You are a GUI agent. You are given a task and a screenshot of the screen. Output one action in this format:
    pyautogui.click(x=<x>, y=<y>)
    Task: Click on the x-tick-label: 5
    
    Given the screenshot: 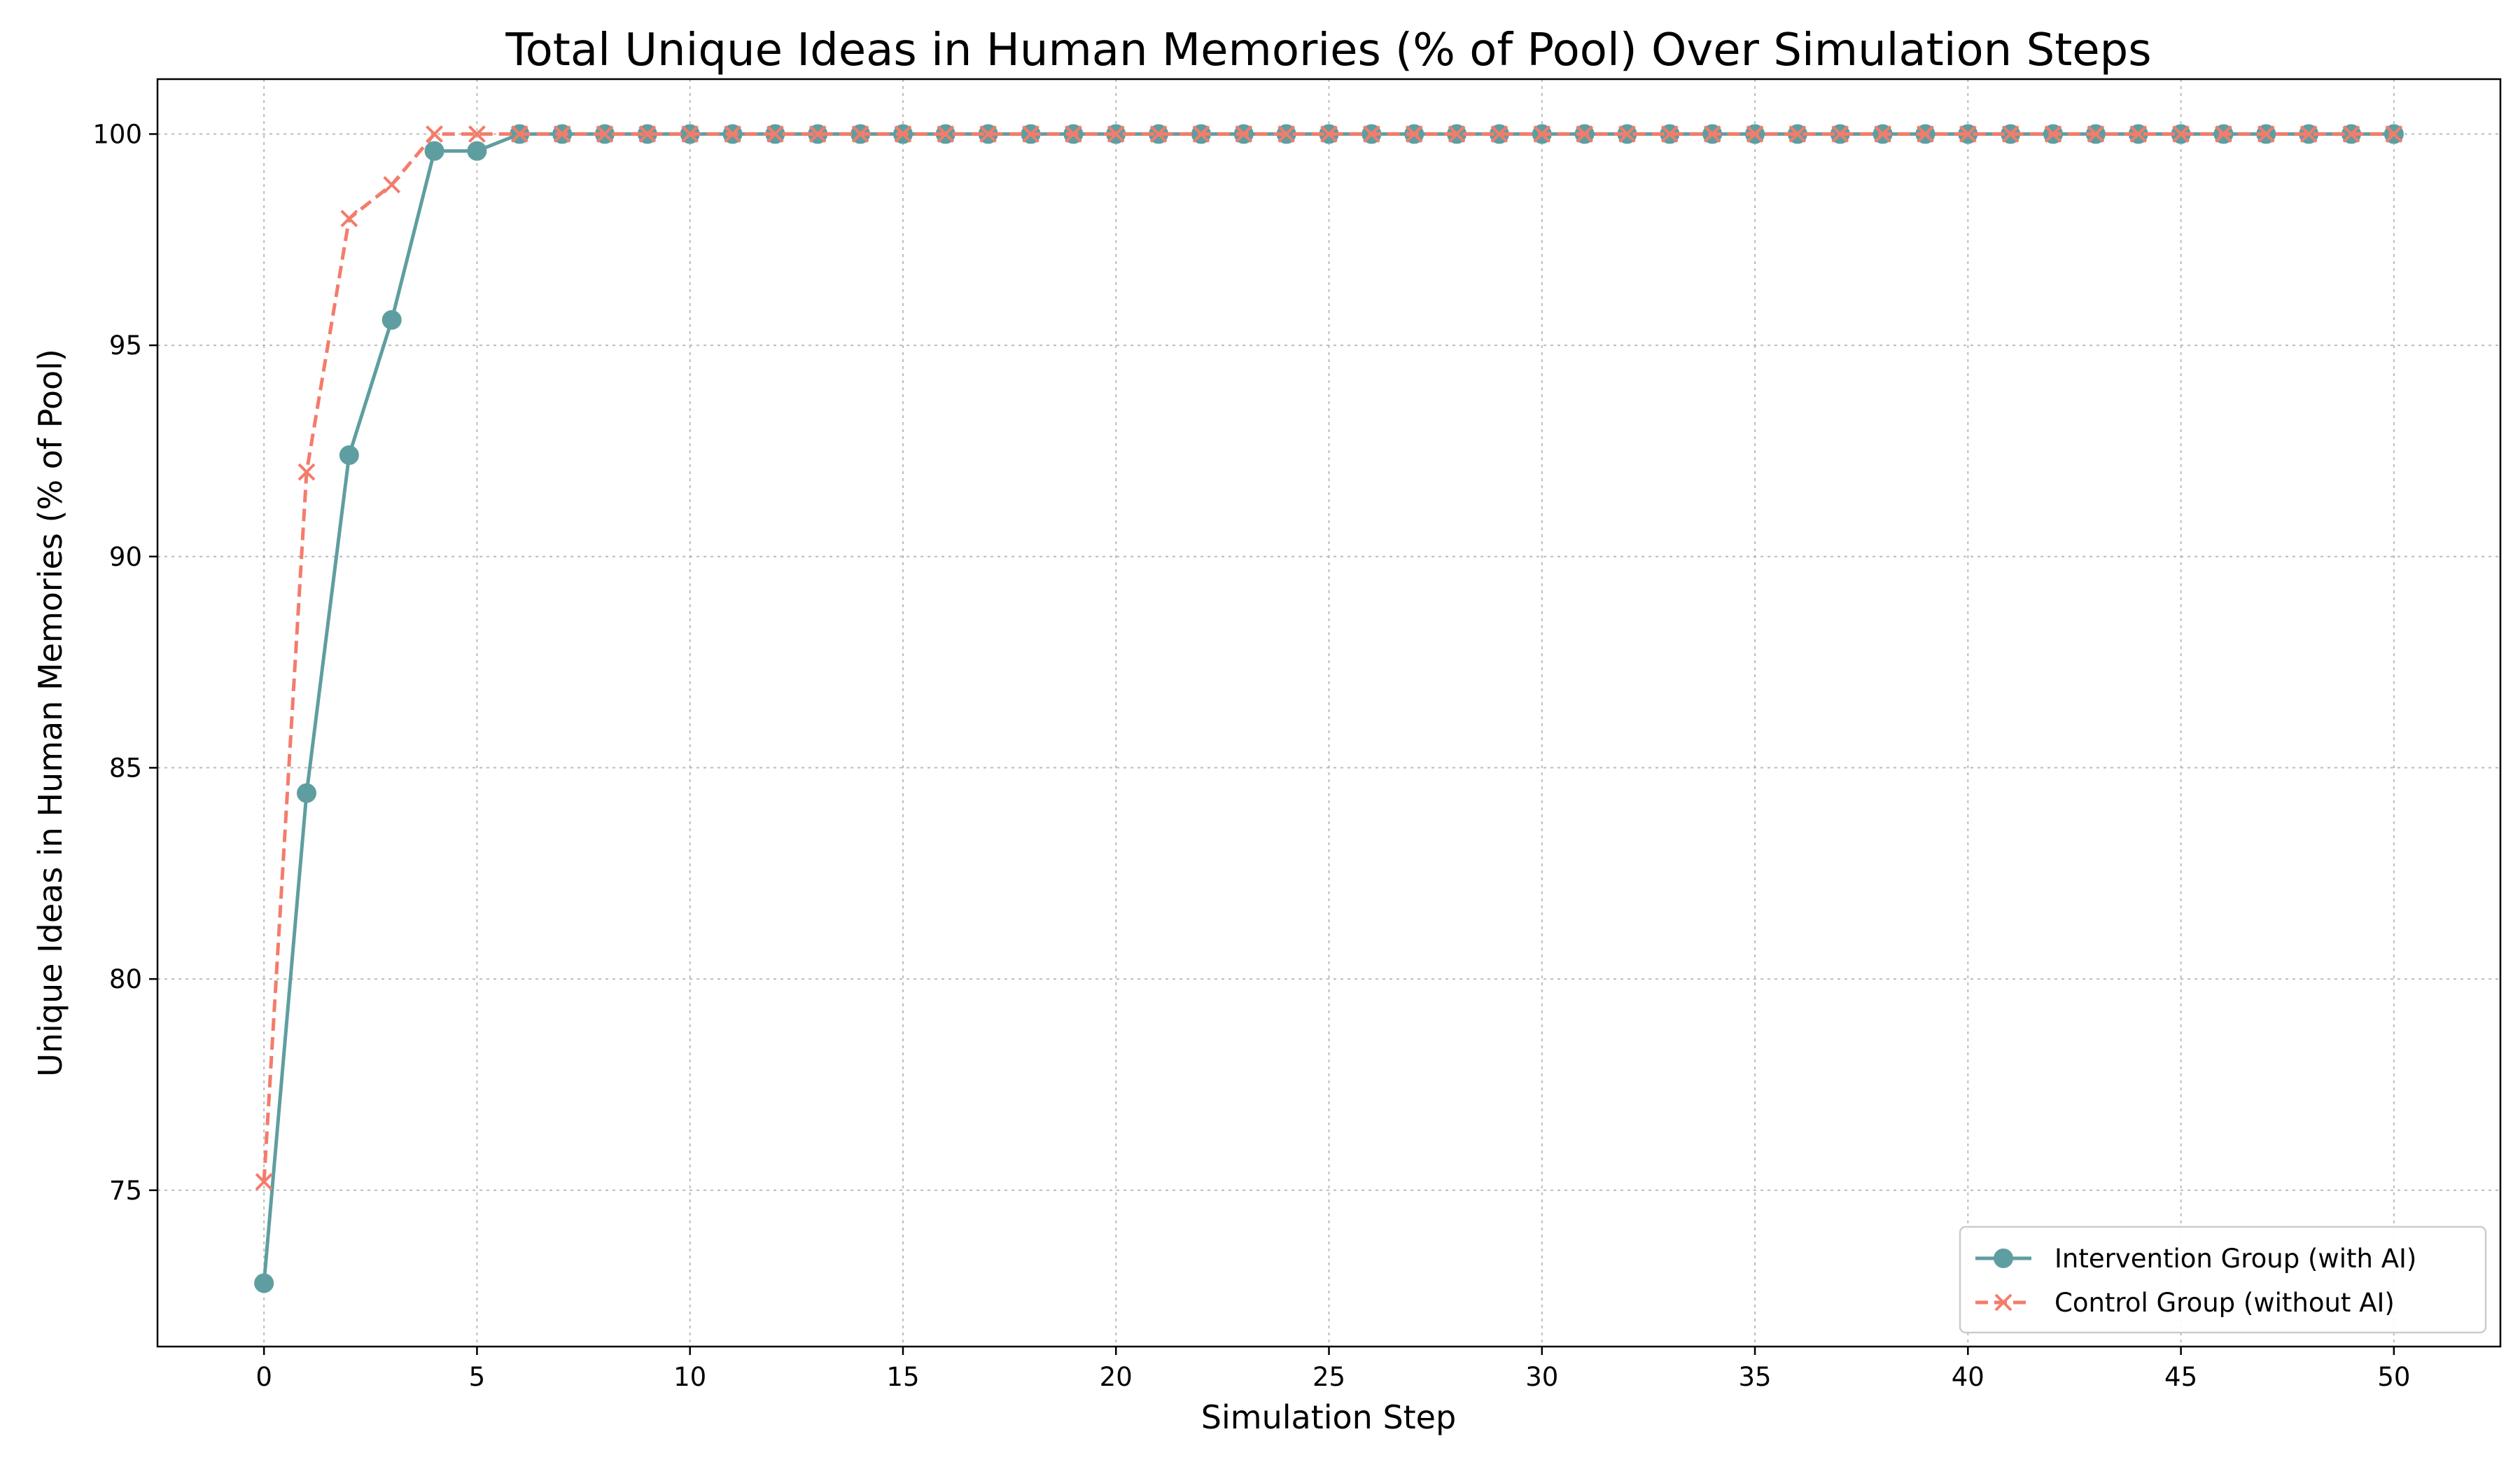 What is the action you would take?
    pyautogui.click(x=477, y=1377)
    